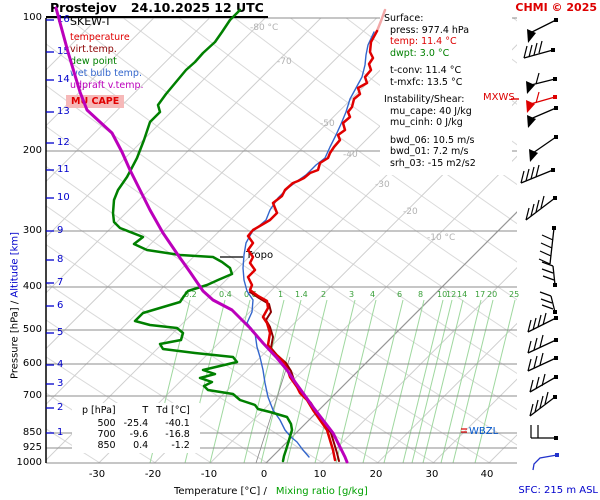 This screenshot has height=500, width=600. Describe the element at coordinates (32, 150) in the screenshot. I see `pressure-tick-200: 200` at that location.